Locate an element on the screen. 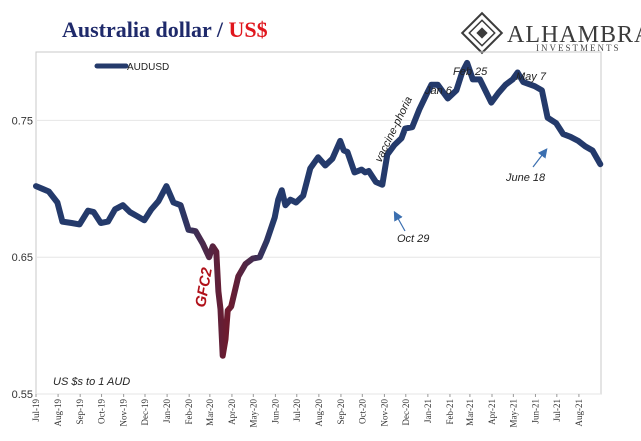  y-axis-ticks: 0.55 0.65 0.75 is located at coordinates (22, 258).